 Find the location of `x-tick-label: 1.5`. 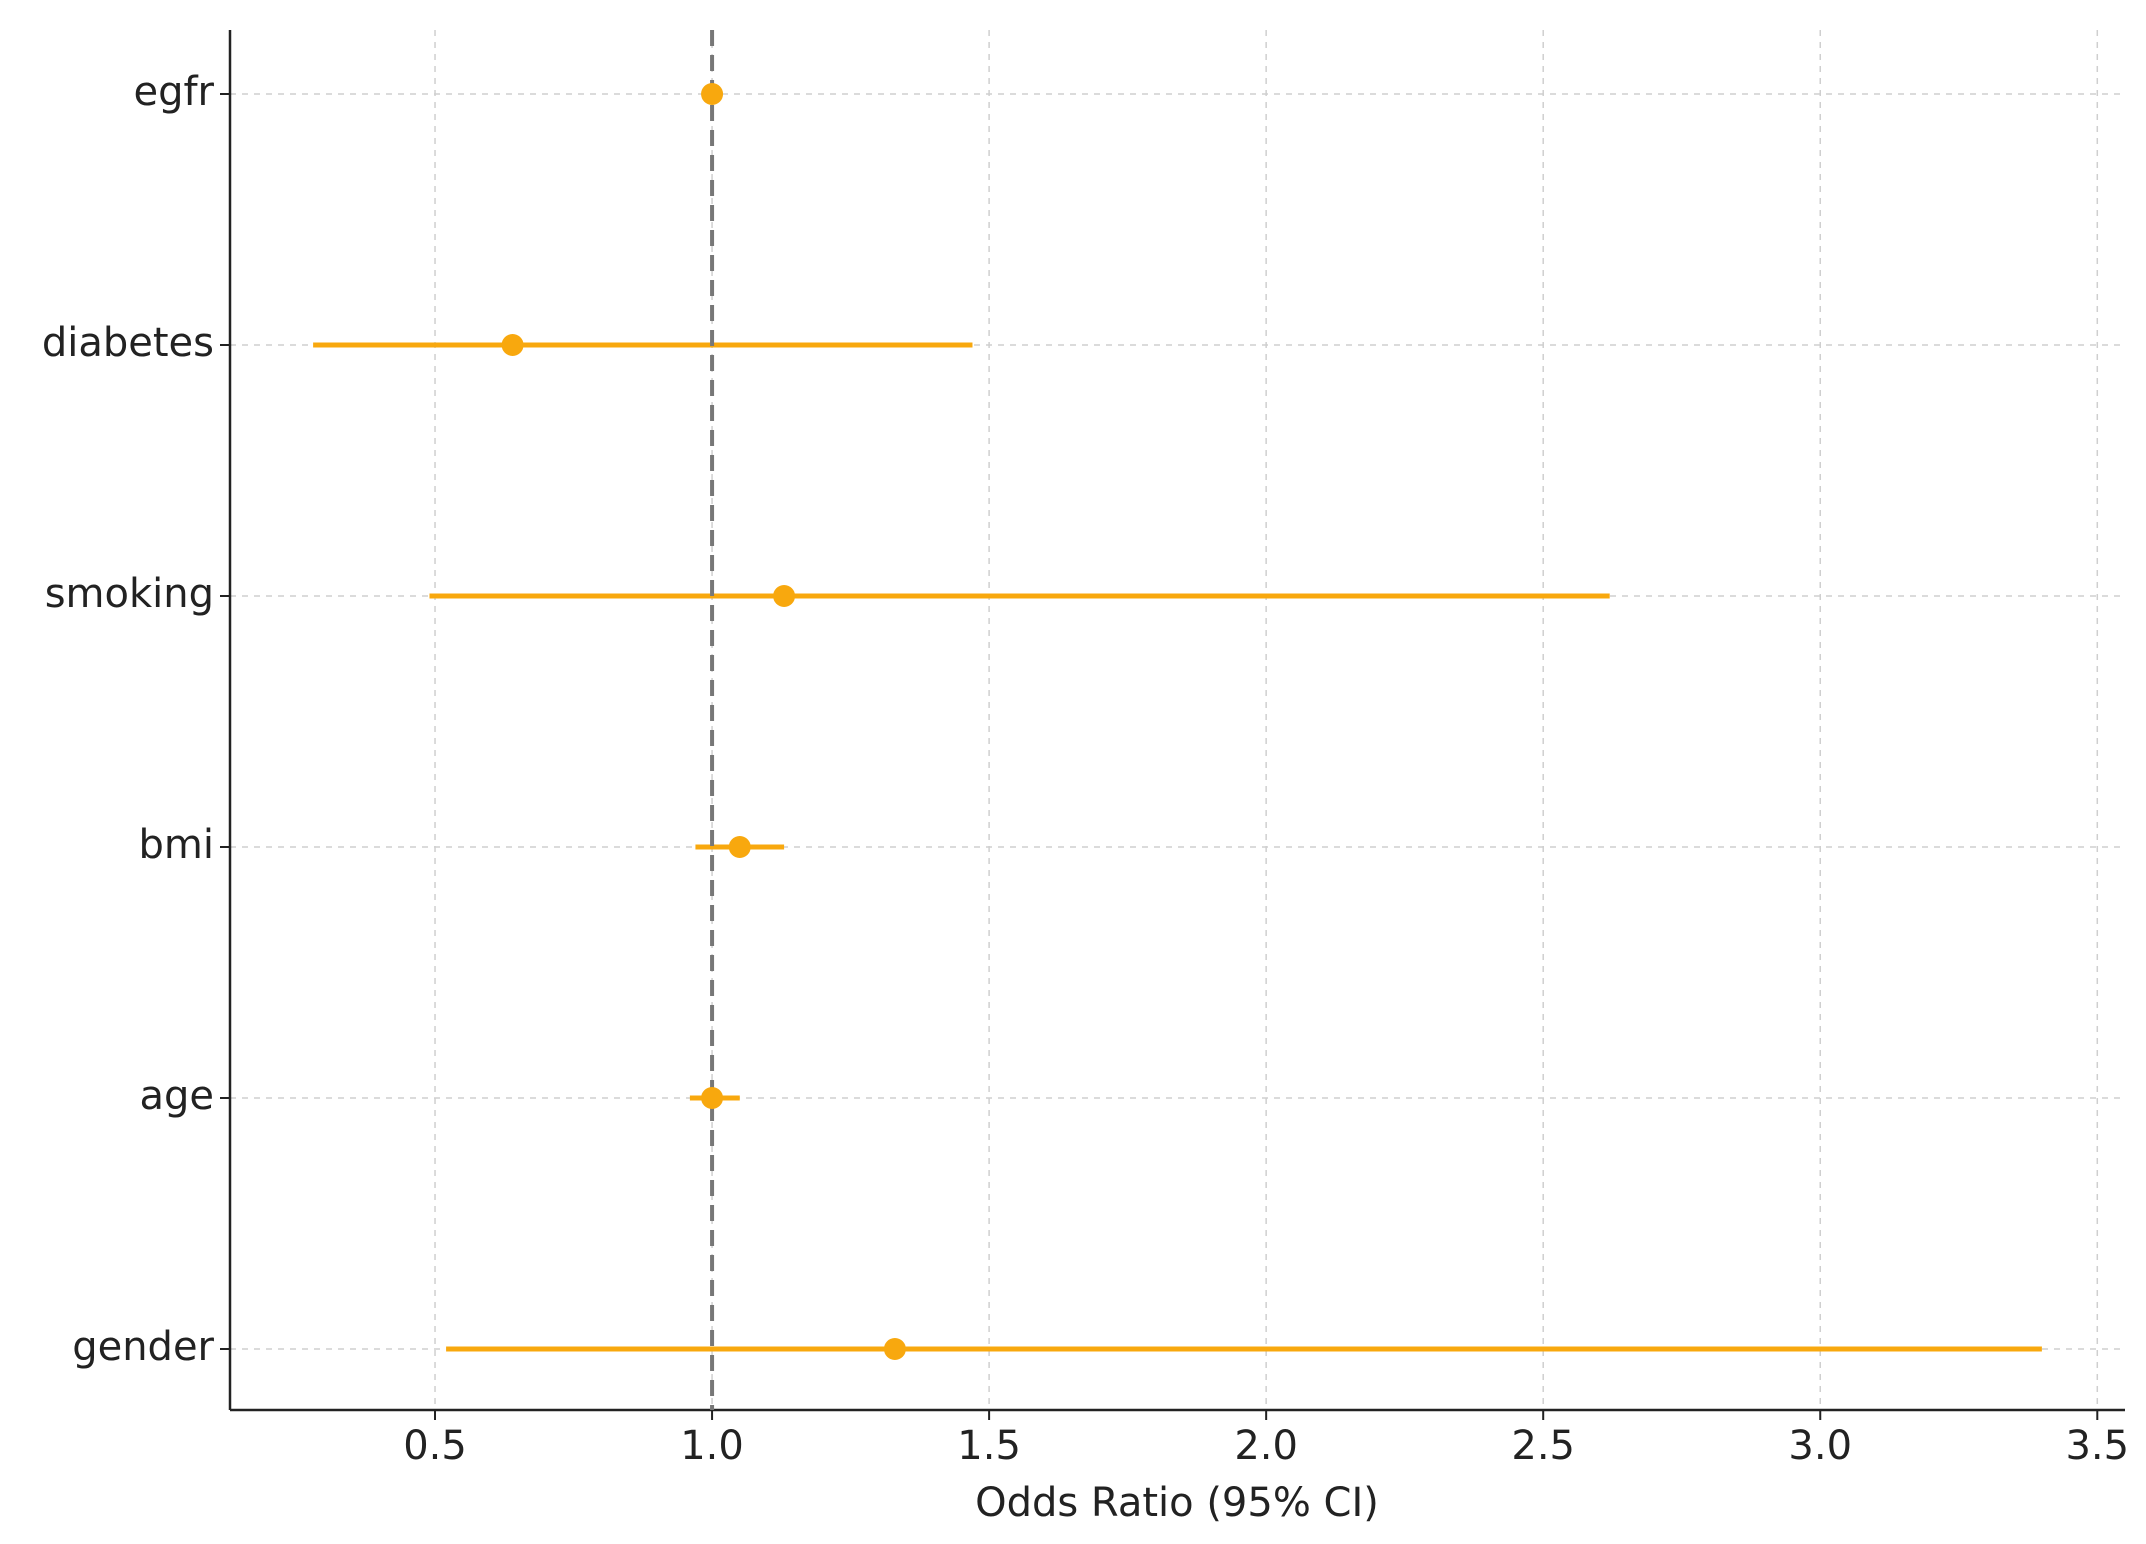

x-tick-label: 1.5 is located at coordinates (989, 1446).